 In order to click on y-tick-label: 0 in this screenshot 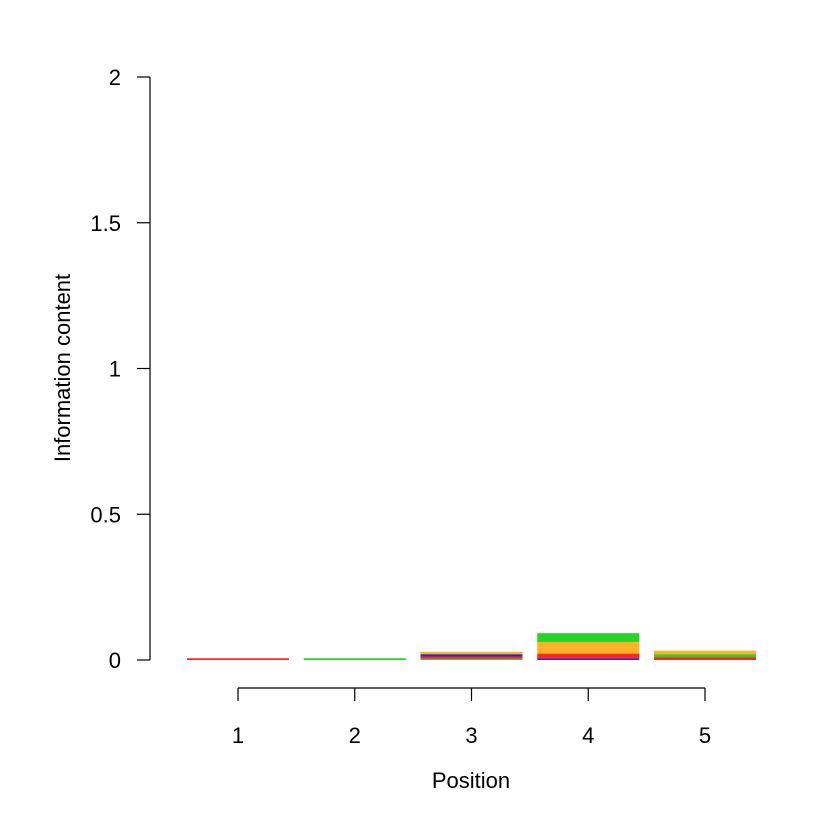, I will do `click(115, 660)`.